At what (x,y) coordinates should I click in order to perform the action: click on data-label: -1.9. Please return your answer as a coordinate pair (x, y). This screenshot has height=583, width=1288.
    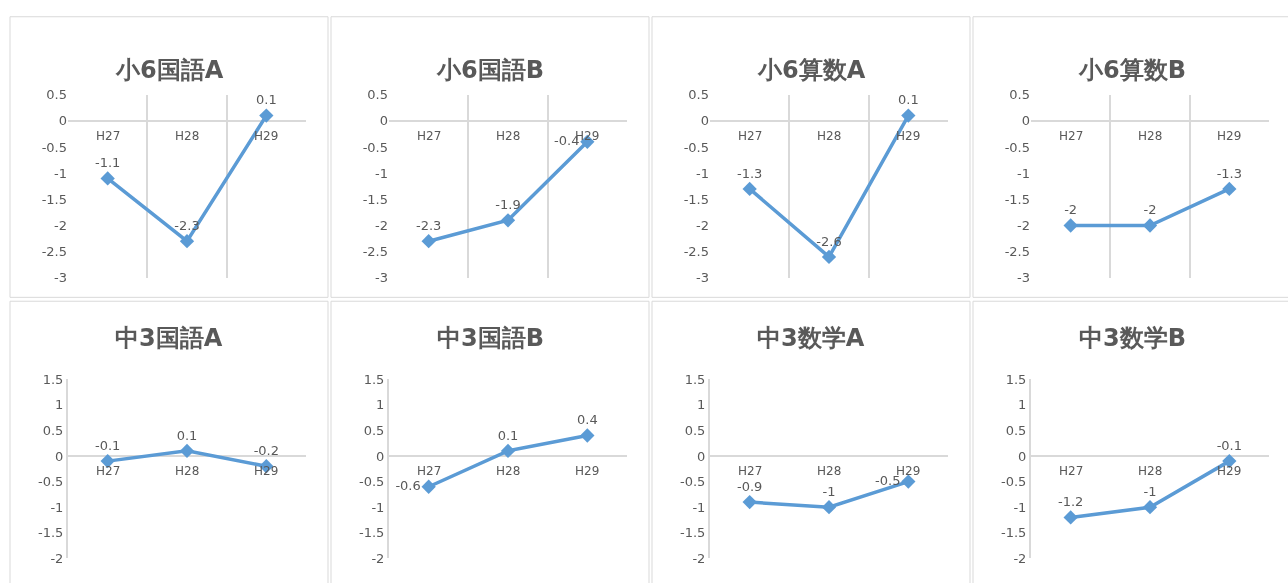
    Looking at the image, I should click on (508, 205).